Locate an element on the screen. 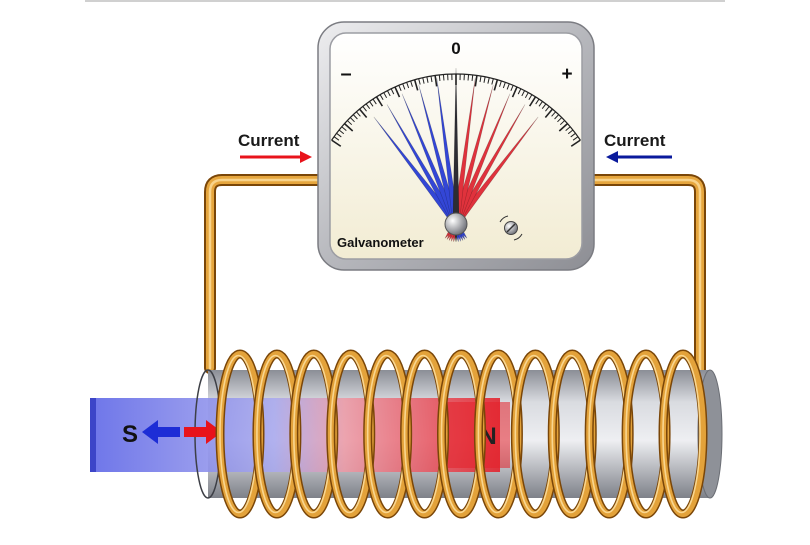  current-label-right: Current is located at coordinates (635, 140).